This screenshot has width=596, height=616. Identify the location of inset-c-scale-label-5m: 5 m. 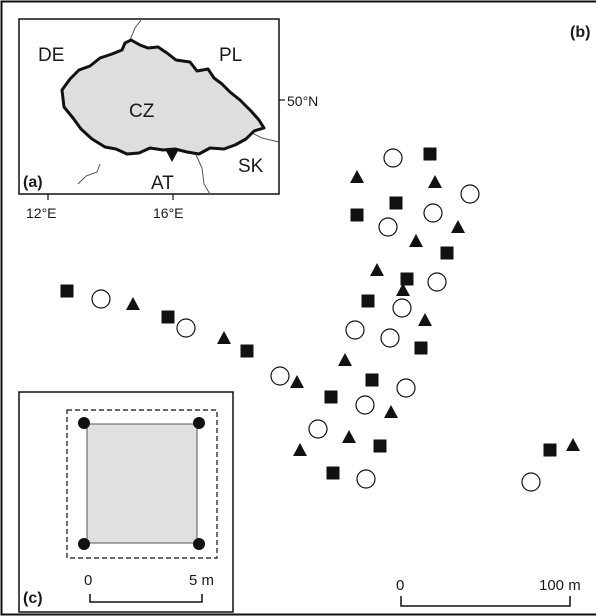
(201, 580).